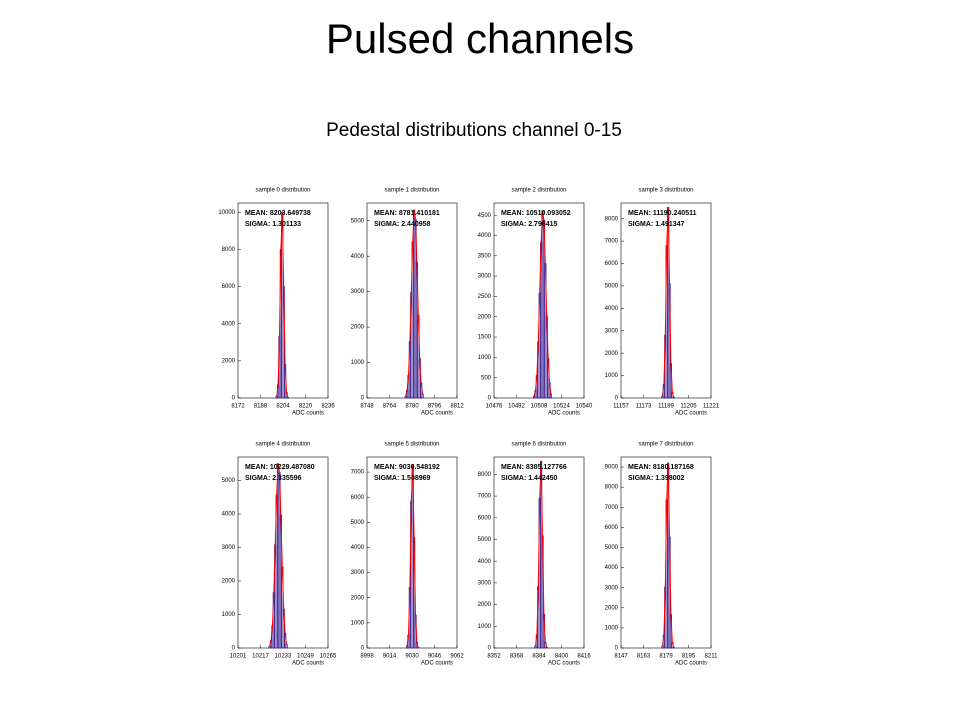 Image resolution: width=960 pixels, height=720 pixels. What do you see at coordinates (584, 407) in the screenshot?
I see `x-tick-label: 10540` at bounding box center [584, 407].